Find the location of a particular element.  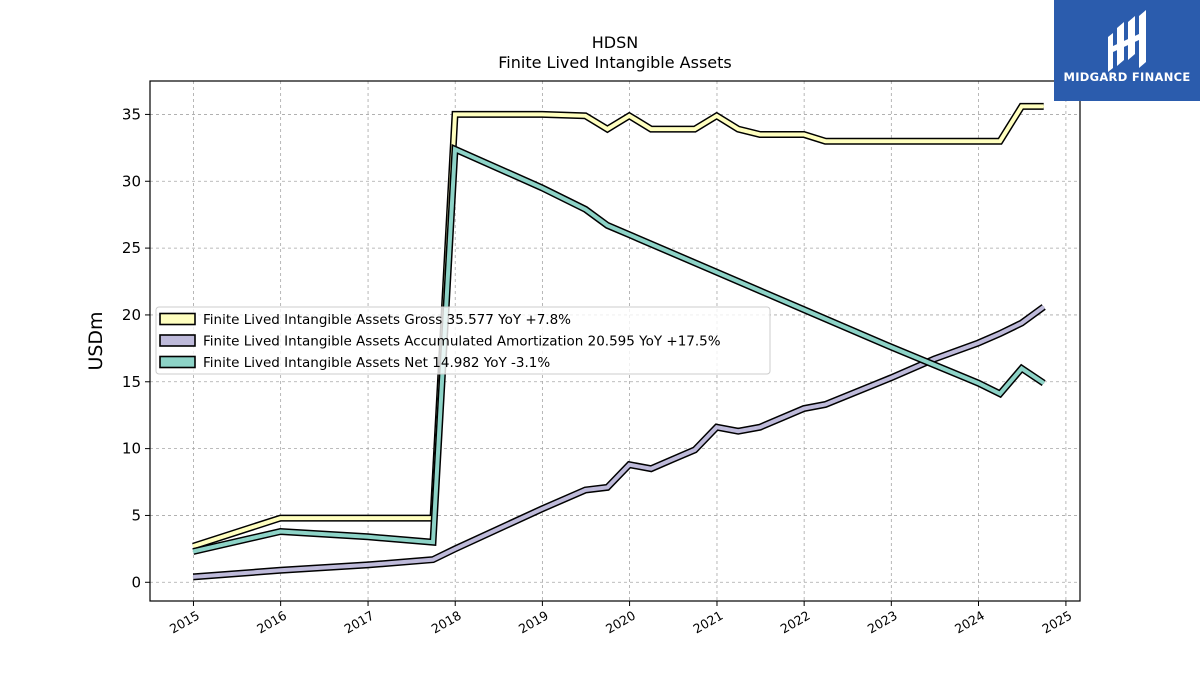

y-tick-label: 30 is located at coordinates (131, 181).